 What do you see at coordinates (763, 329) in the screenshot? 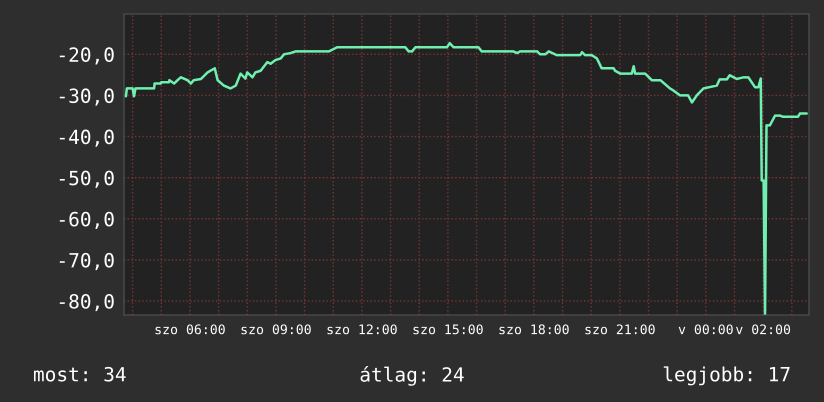
I see `x-tick-label: v 02:00` at bounding box center [763, 329].